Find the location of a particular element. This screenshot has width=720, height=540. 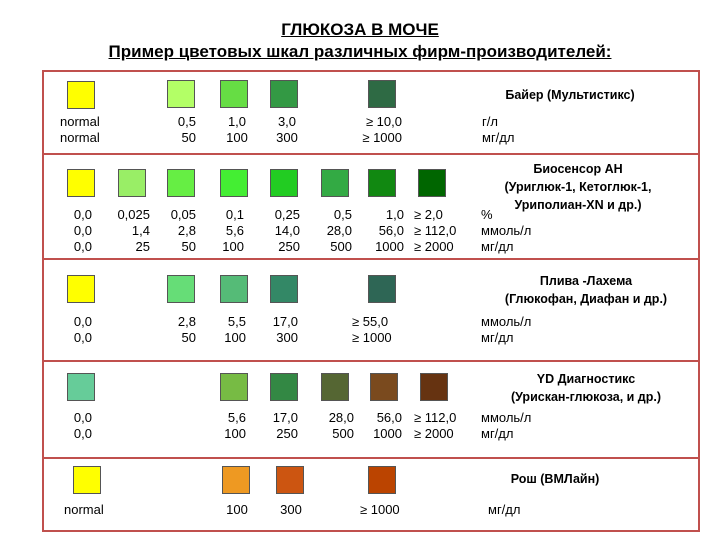

value-label: 100 is located at coordinates (237, 509).